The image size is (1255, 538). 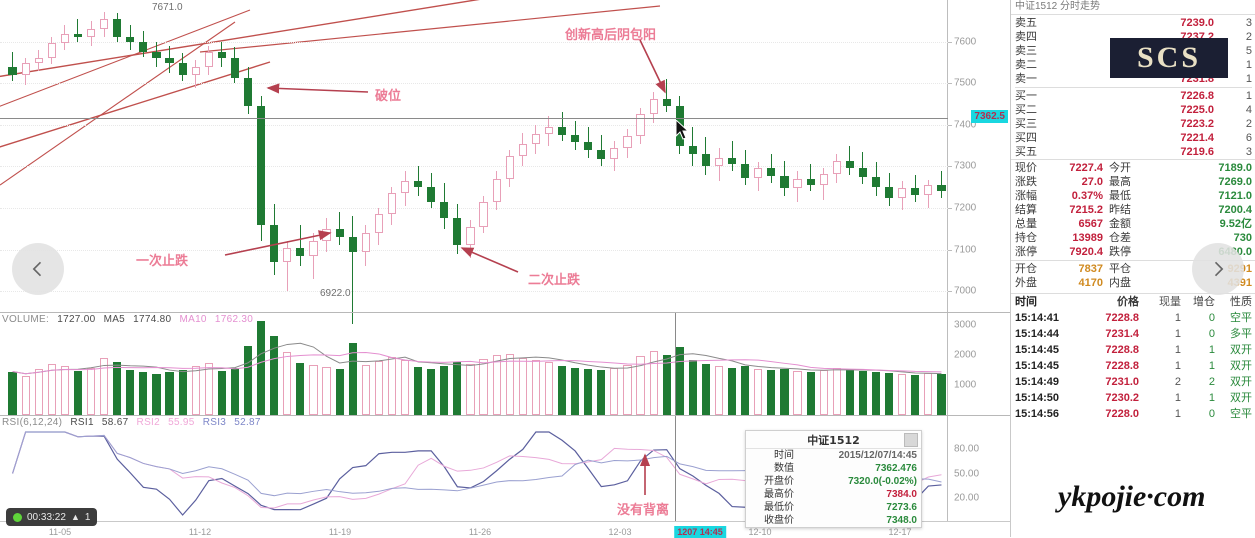 What do you see at coordinates (52, 517) in the screenshot?
I see `status-pill: 00:33:22 ▲ 1` at bounding box center [52, 517].